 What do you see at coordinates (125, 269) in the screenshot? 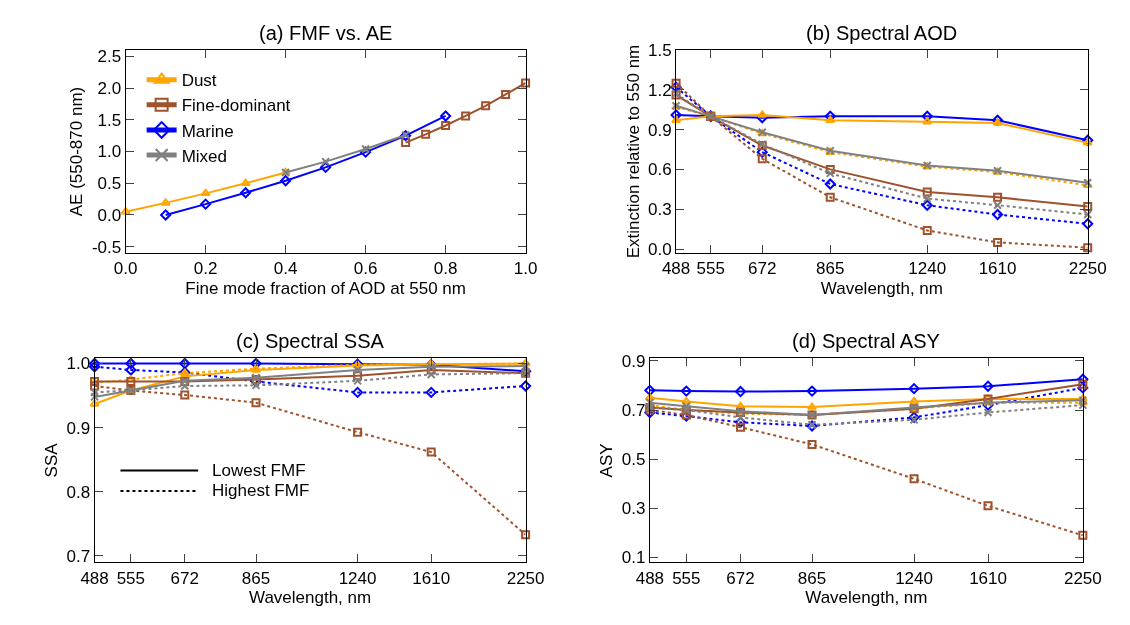
I see `x-tick-label: 0.0` at bounding box center [125, 269].